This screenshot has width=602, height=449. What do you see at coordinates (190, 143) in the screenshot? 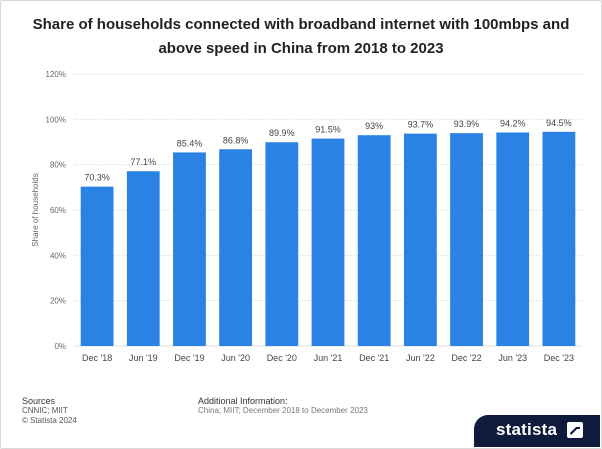
I see `data-label: 85.4%` at bounding box center [190, 143].